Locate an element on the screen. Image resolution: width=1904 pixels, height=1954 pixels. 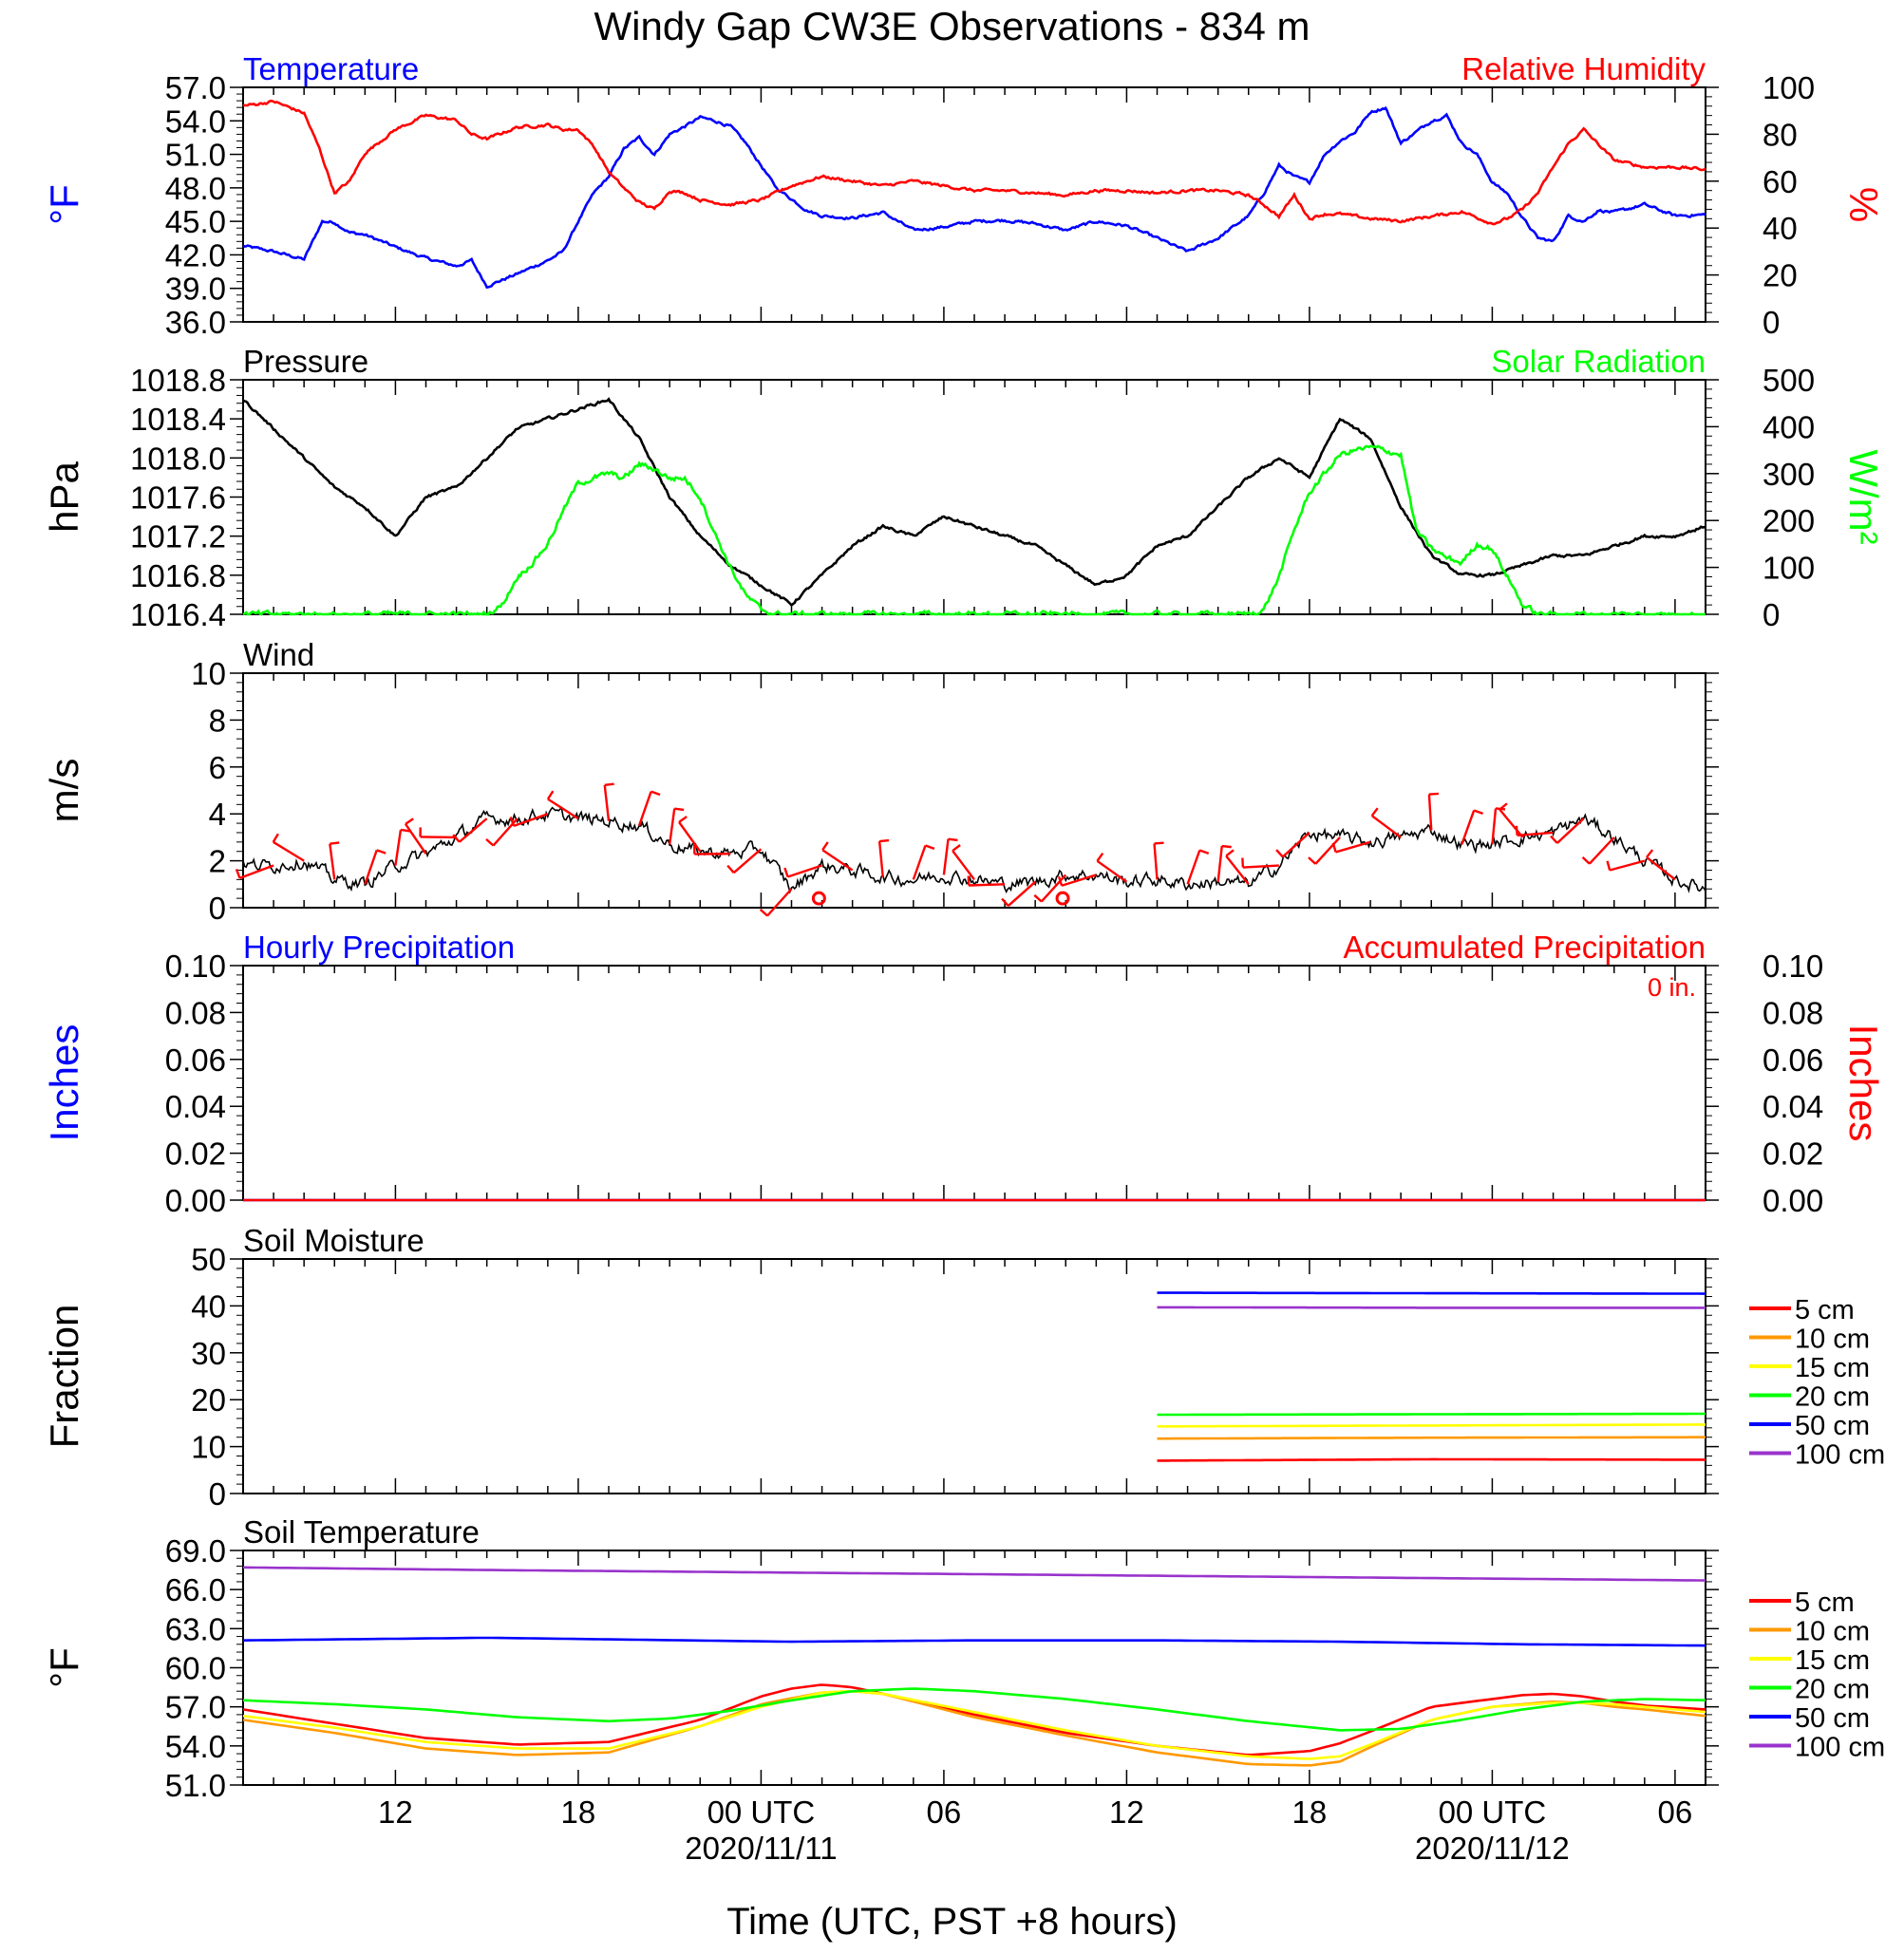
y-left-tick-label: 0.00 is located at coordinates (196, 1200).